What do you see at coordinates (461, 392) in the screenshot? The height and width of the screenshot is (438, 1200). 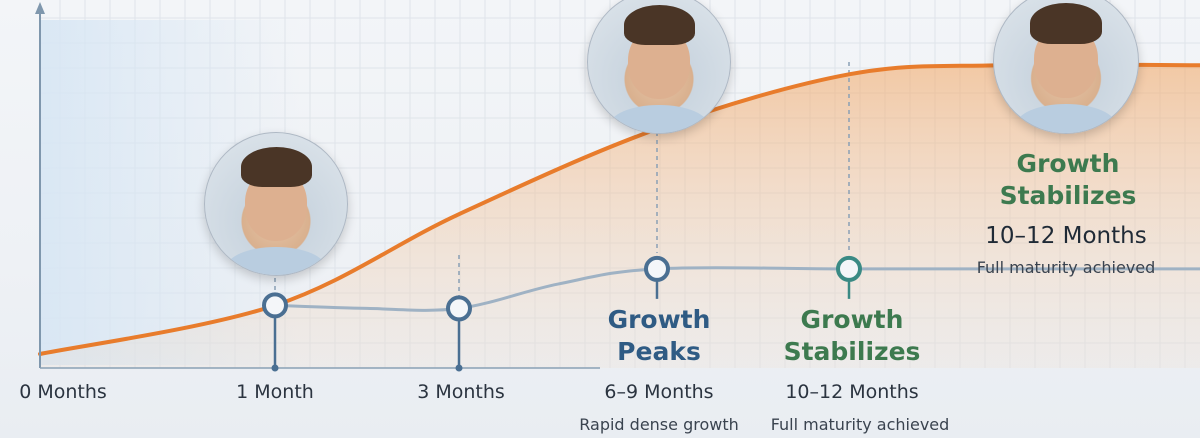 I see `tick-label: 3 Months` at bounding box center [461, 392].